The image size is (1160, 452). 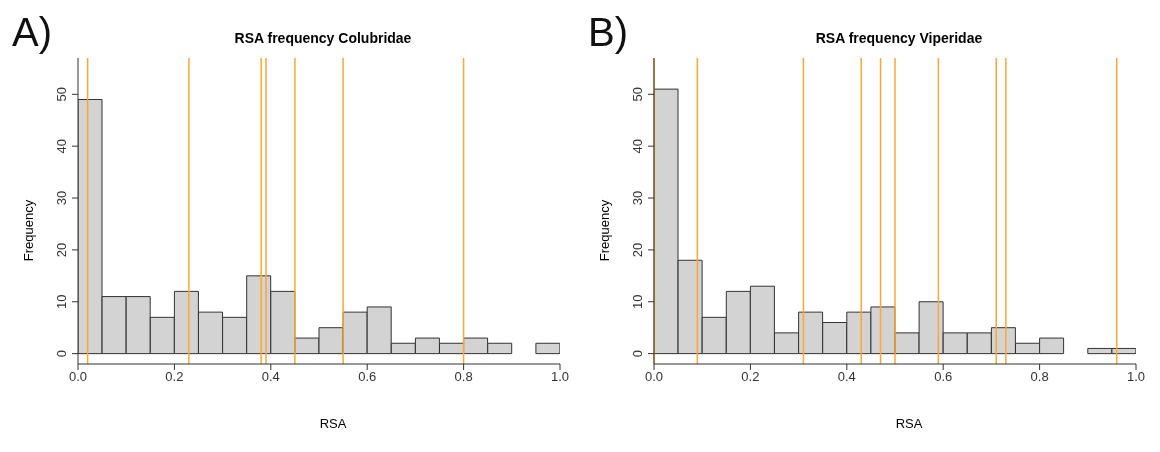 What do you see at coordinates (608, 32) in the screenshot?
I see `text: B)` at bounding box center [608, 32].